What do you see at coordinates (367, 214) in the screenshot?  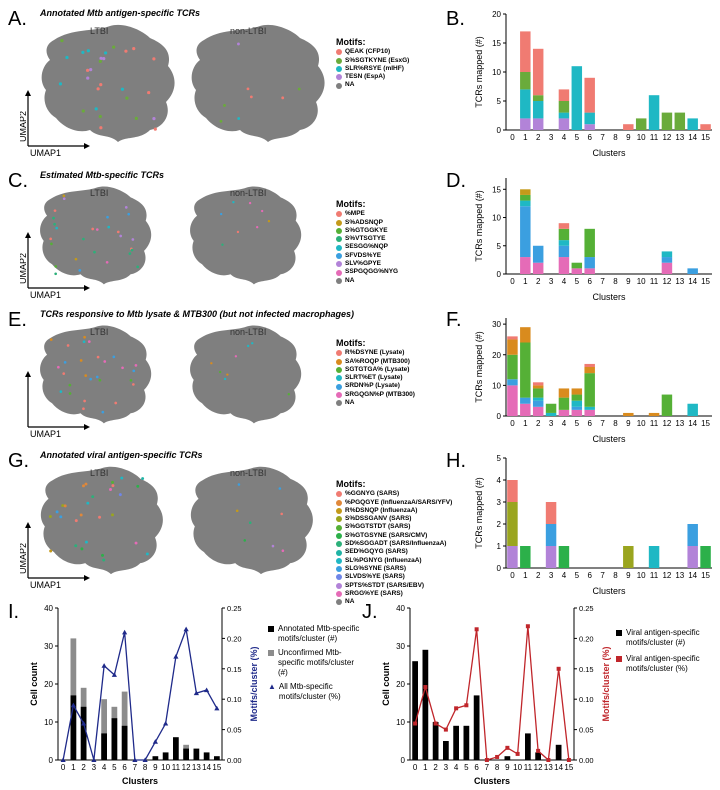 I see `legend-item: %MPE` at bounding box center [367, 214].